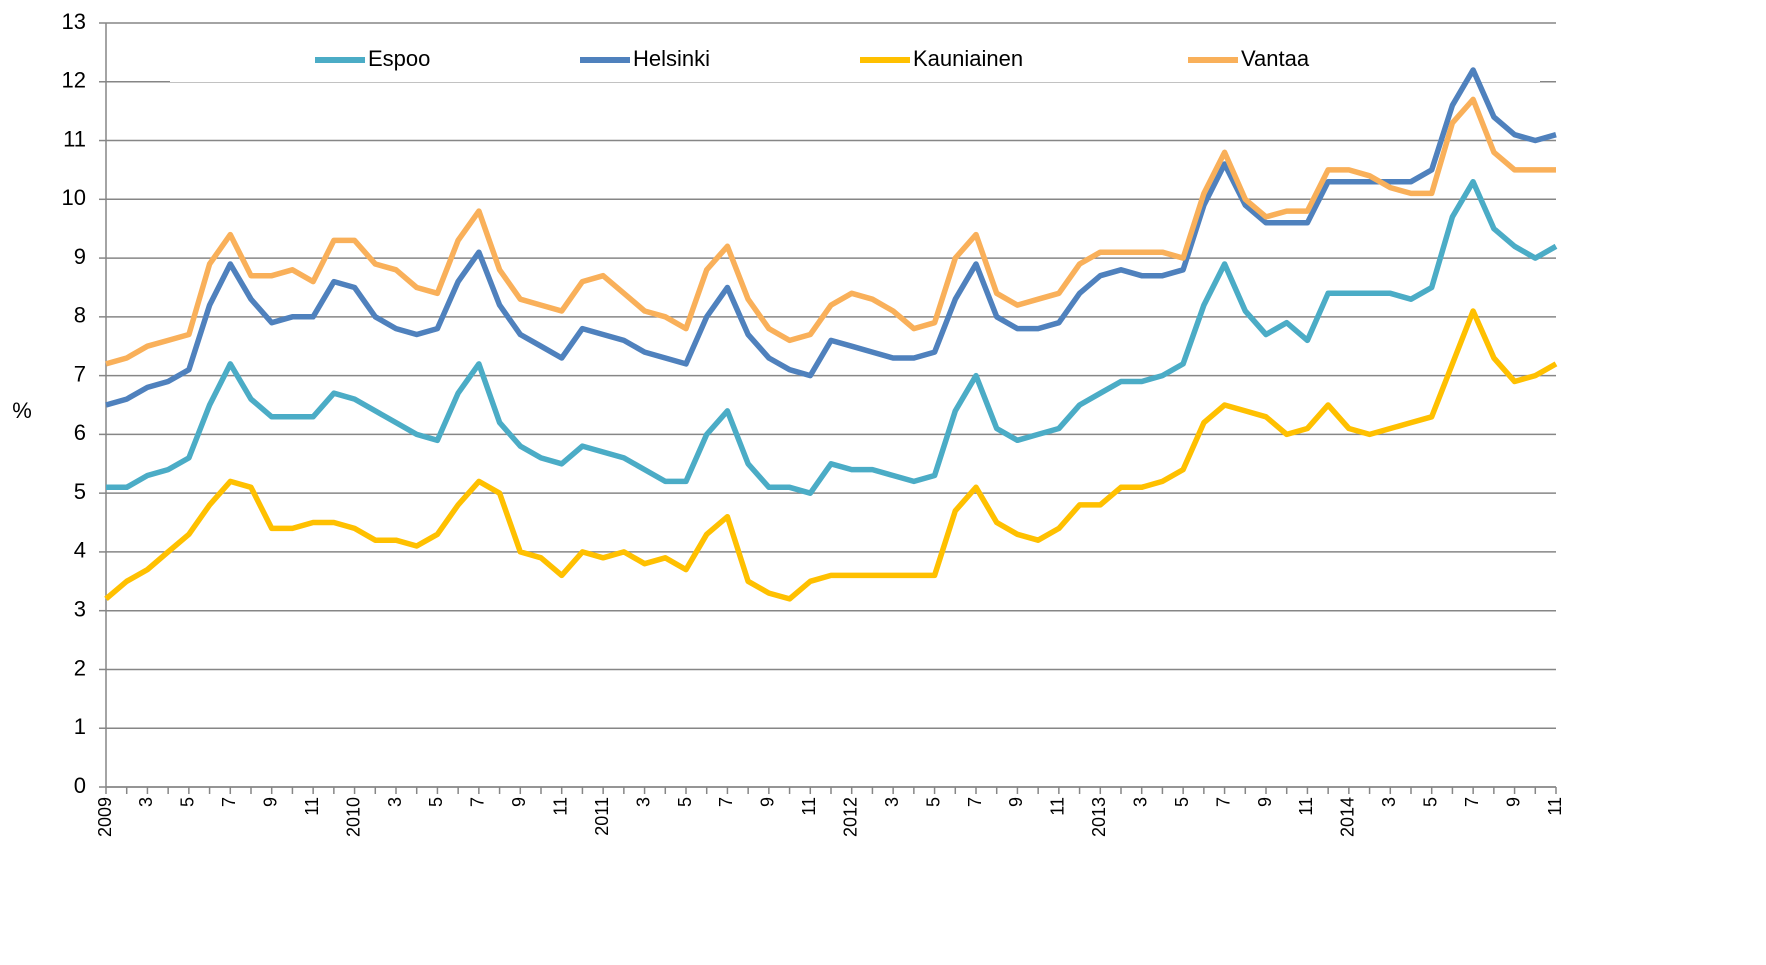 The image size is (1766, 965). Describe the element at coordinates (80, 667) in the screenshot. I see `y-tick-label: 2` at that location.